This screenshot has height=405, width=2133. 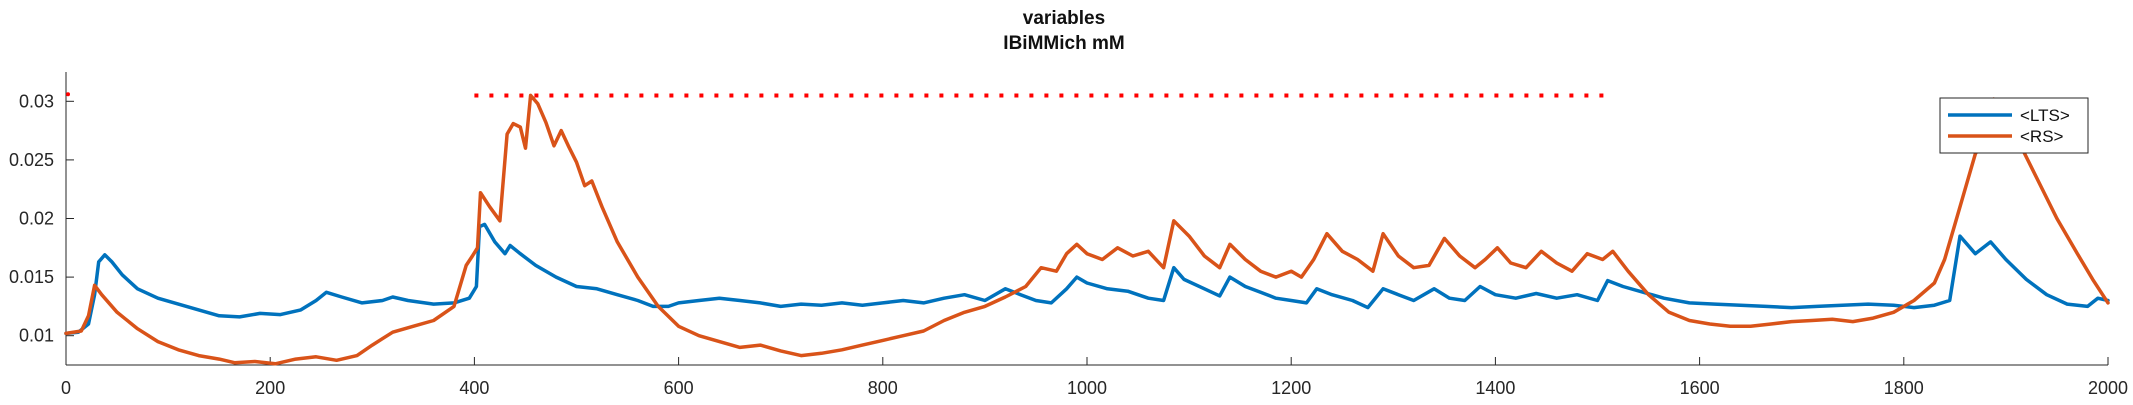 What do you see at coordinates (31, 277) in the screenshot?
I see `y-tick-label: 0.015` at bounding box center [31, 277].